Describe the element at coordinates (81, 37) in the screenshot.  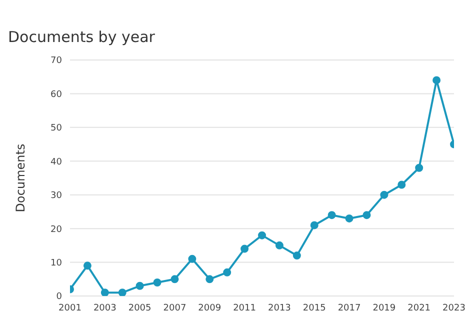
I see `chart-title: Documents by year` at that location.